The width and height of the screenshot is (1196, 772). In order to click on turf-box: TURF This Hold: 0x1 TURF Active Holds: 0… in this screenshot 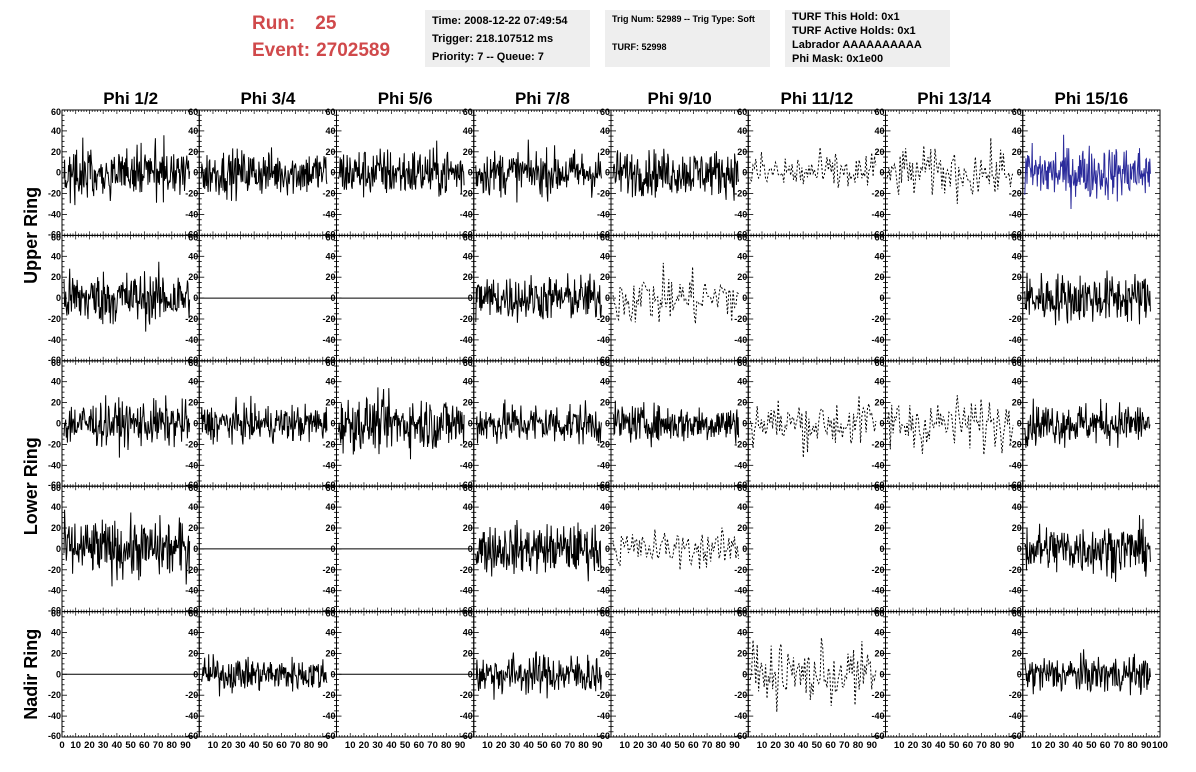, I will do `click(867, 38)`.